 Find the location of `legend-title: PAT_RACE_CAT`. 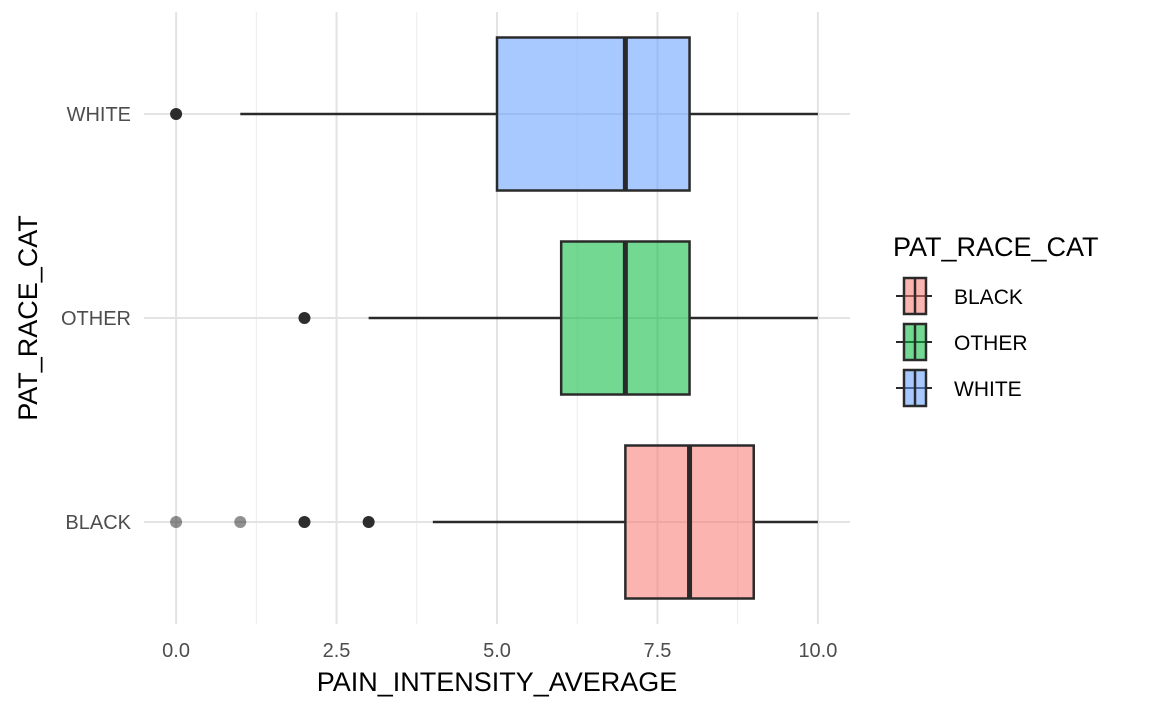

legend-title: PAT_RACE_CAT is located at coordinates (996, 247).